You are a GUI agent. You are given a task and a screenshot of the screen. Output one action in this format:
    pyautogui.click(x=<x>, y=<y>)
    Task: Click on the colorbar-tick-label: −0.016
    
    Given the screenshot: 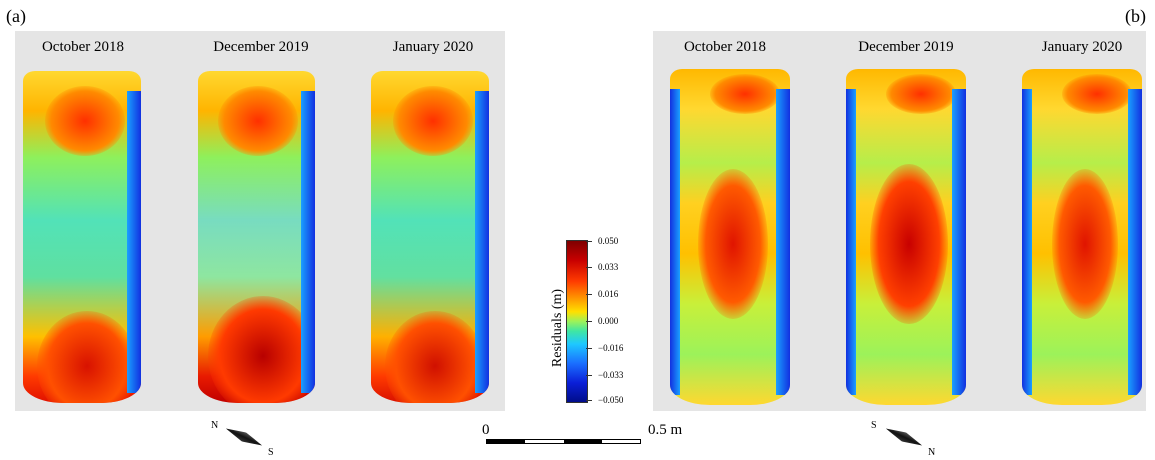 What is the action you would take?
    pyautogui.click(x=611, y=348)
    